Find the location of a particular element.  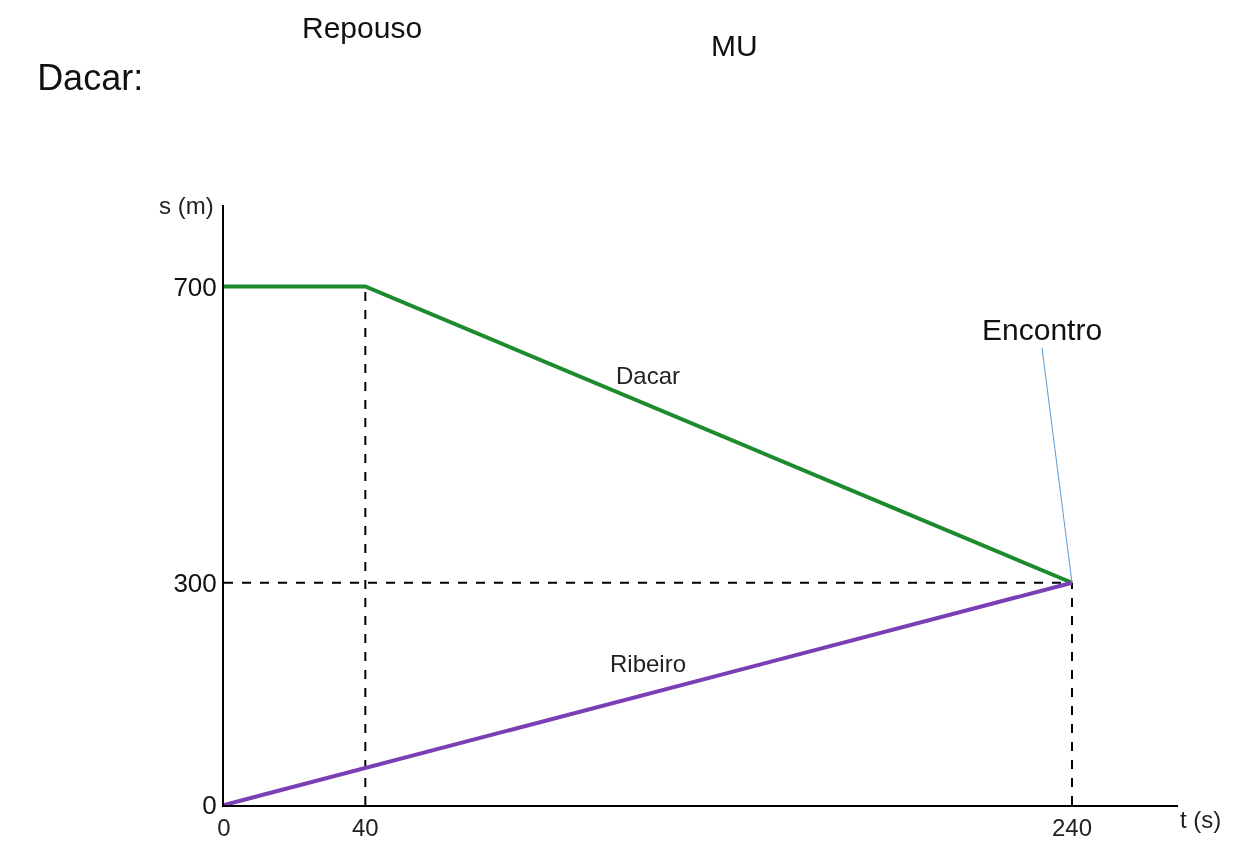

text: Repouso is located at coordinates (362, 27).